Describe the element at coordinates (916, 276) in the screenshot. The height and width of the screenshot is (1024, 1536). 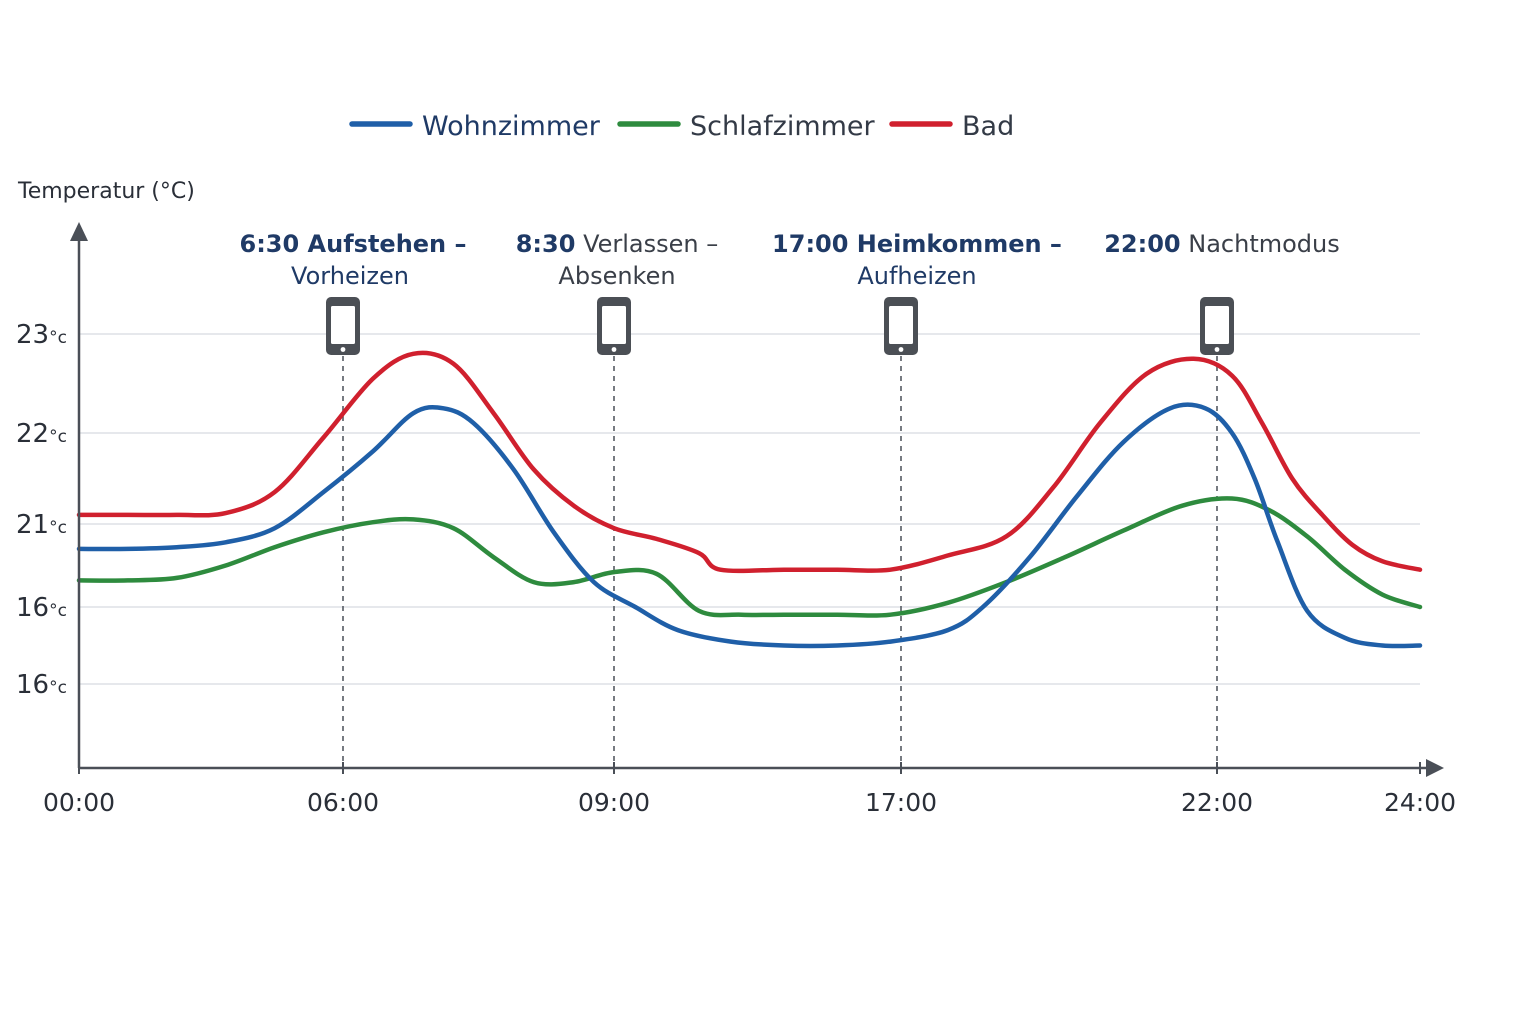
I see `annotation-subtitle: Aufheizen` at that location.